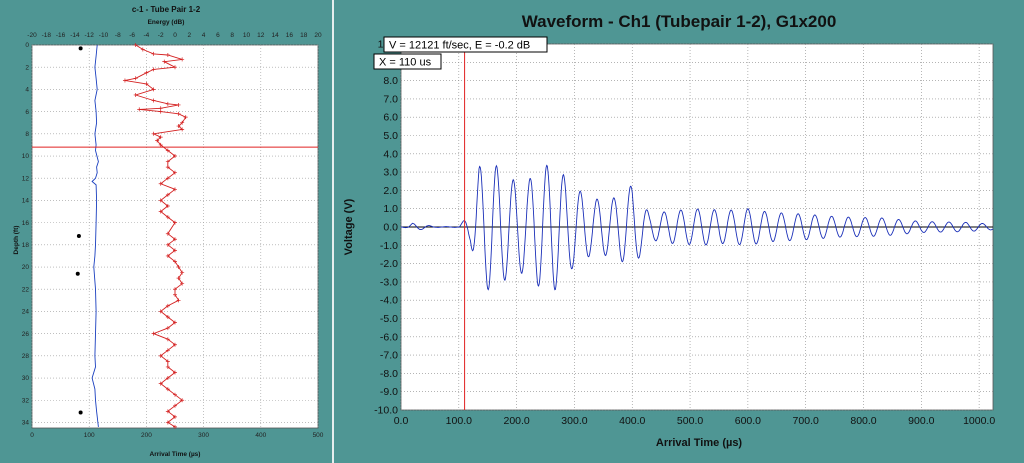 The height and width of the screenshot is (463, 1024). I want to click on voltage-tick-label: -4.0, so click(389, 301).